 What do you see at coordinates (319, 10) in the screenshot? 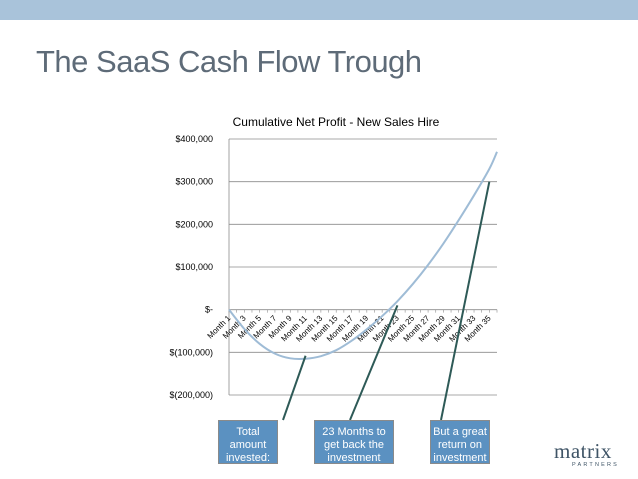
I see `top-band` at bounding box center [319, 10].